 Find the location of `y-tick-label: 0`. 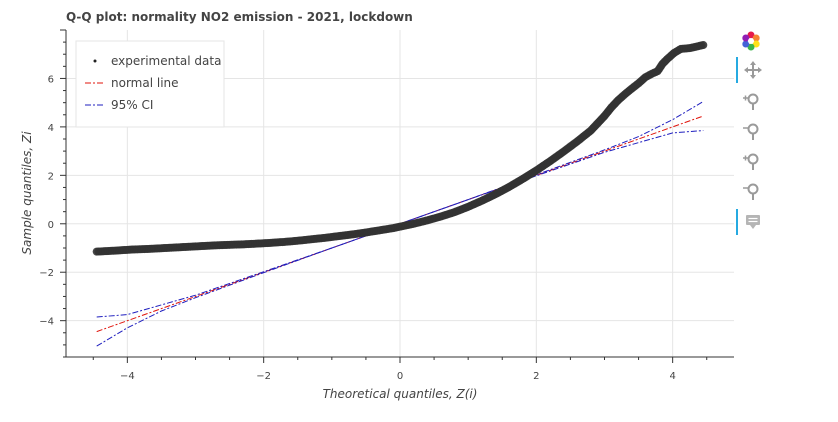

y-tick-label: 0 is located at coordinates (51, 225).